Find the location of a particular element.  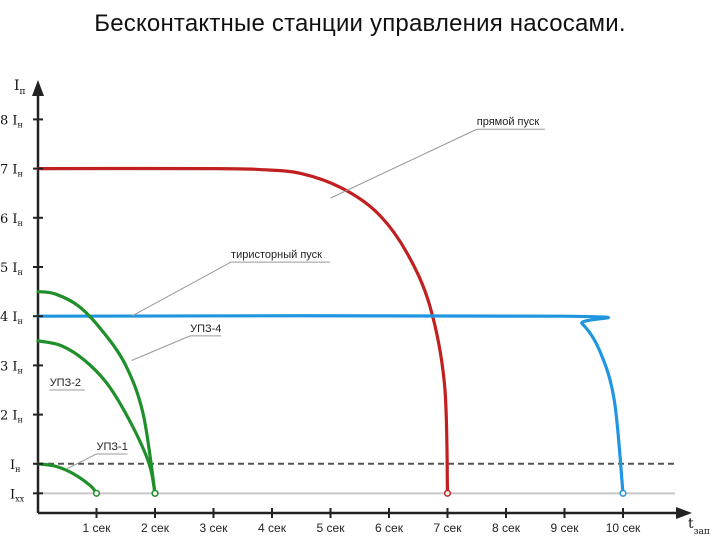

y-tick-main-2: I is located at coordinates (14, 219).